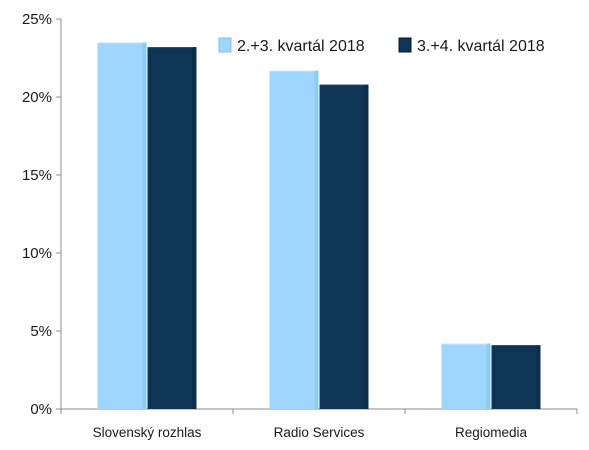 The image size is (589, 450). I want to click on y-tick-label: 5%, so click(41, 331).